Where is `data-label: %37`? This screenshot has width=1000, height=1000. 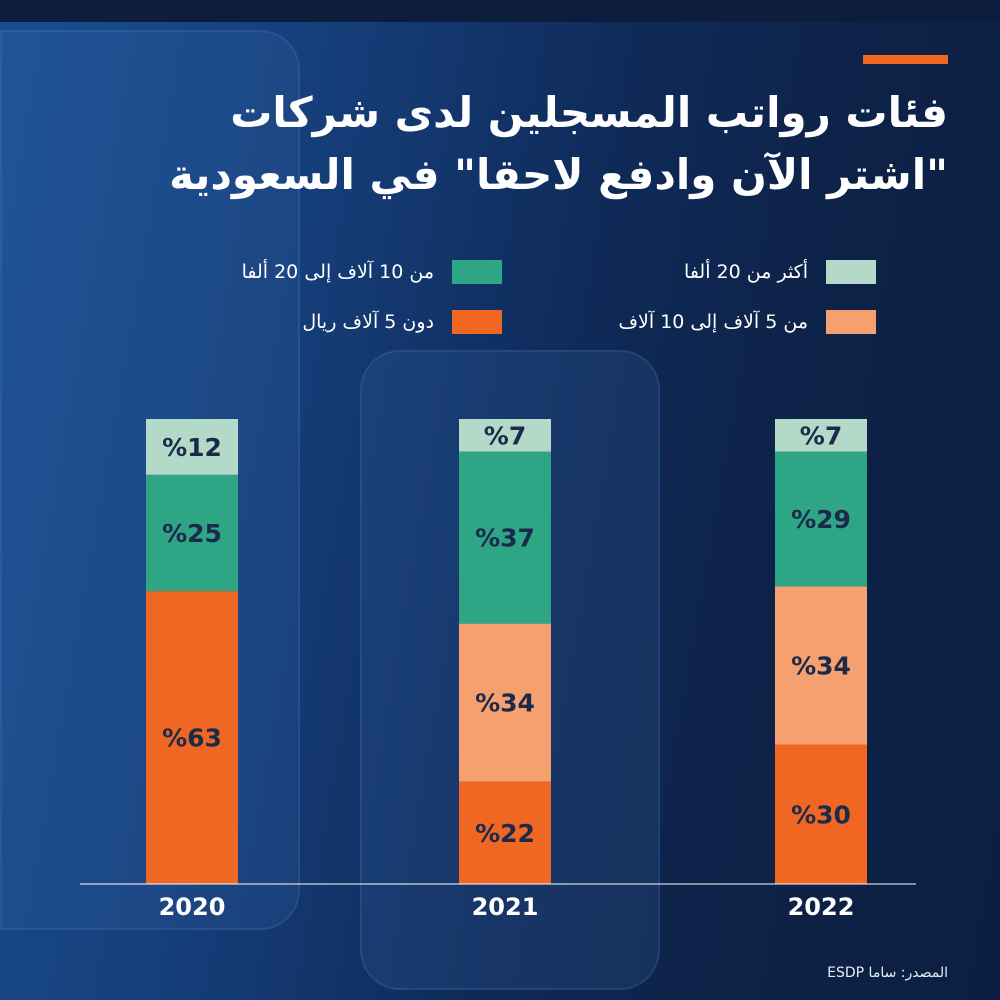
data-label: %37 is located at coordinates (505, 538).